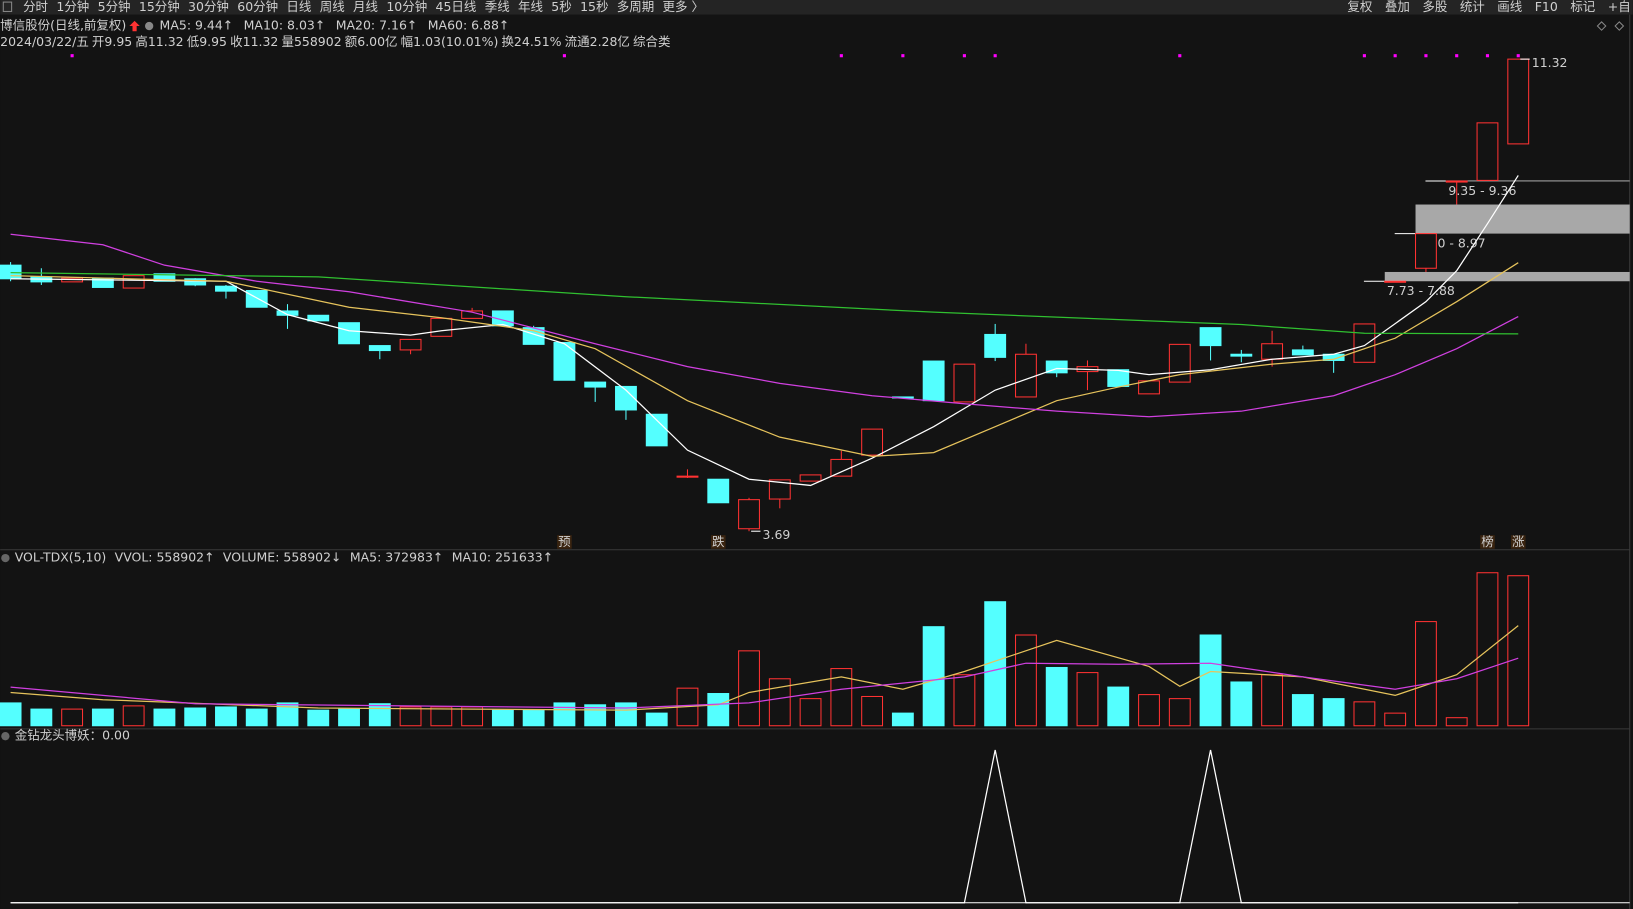 The height and width of the screenshot is (909, 1633). I want to click on tool-button: F10, so click(1546, 7).